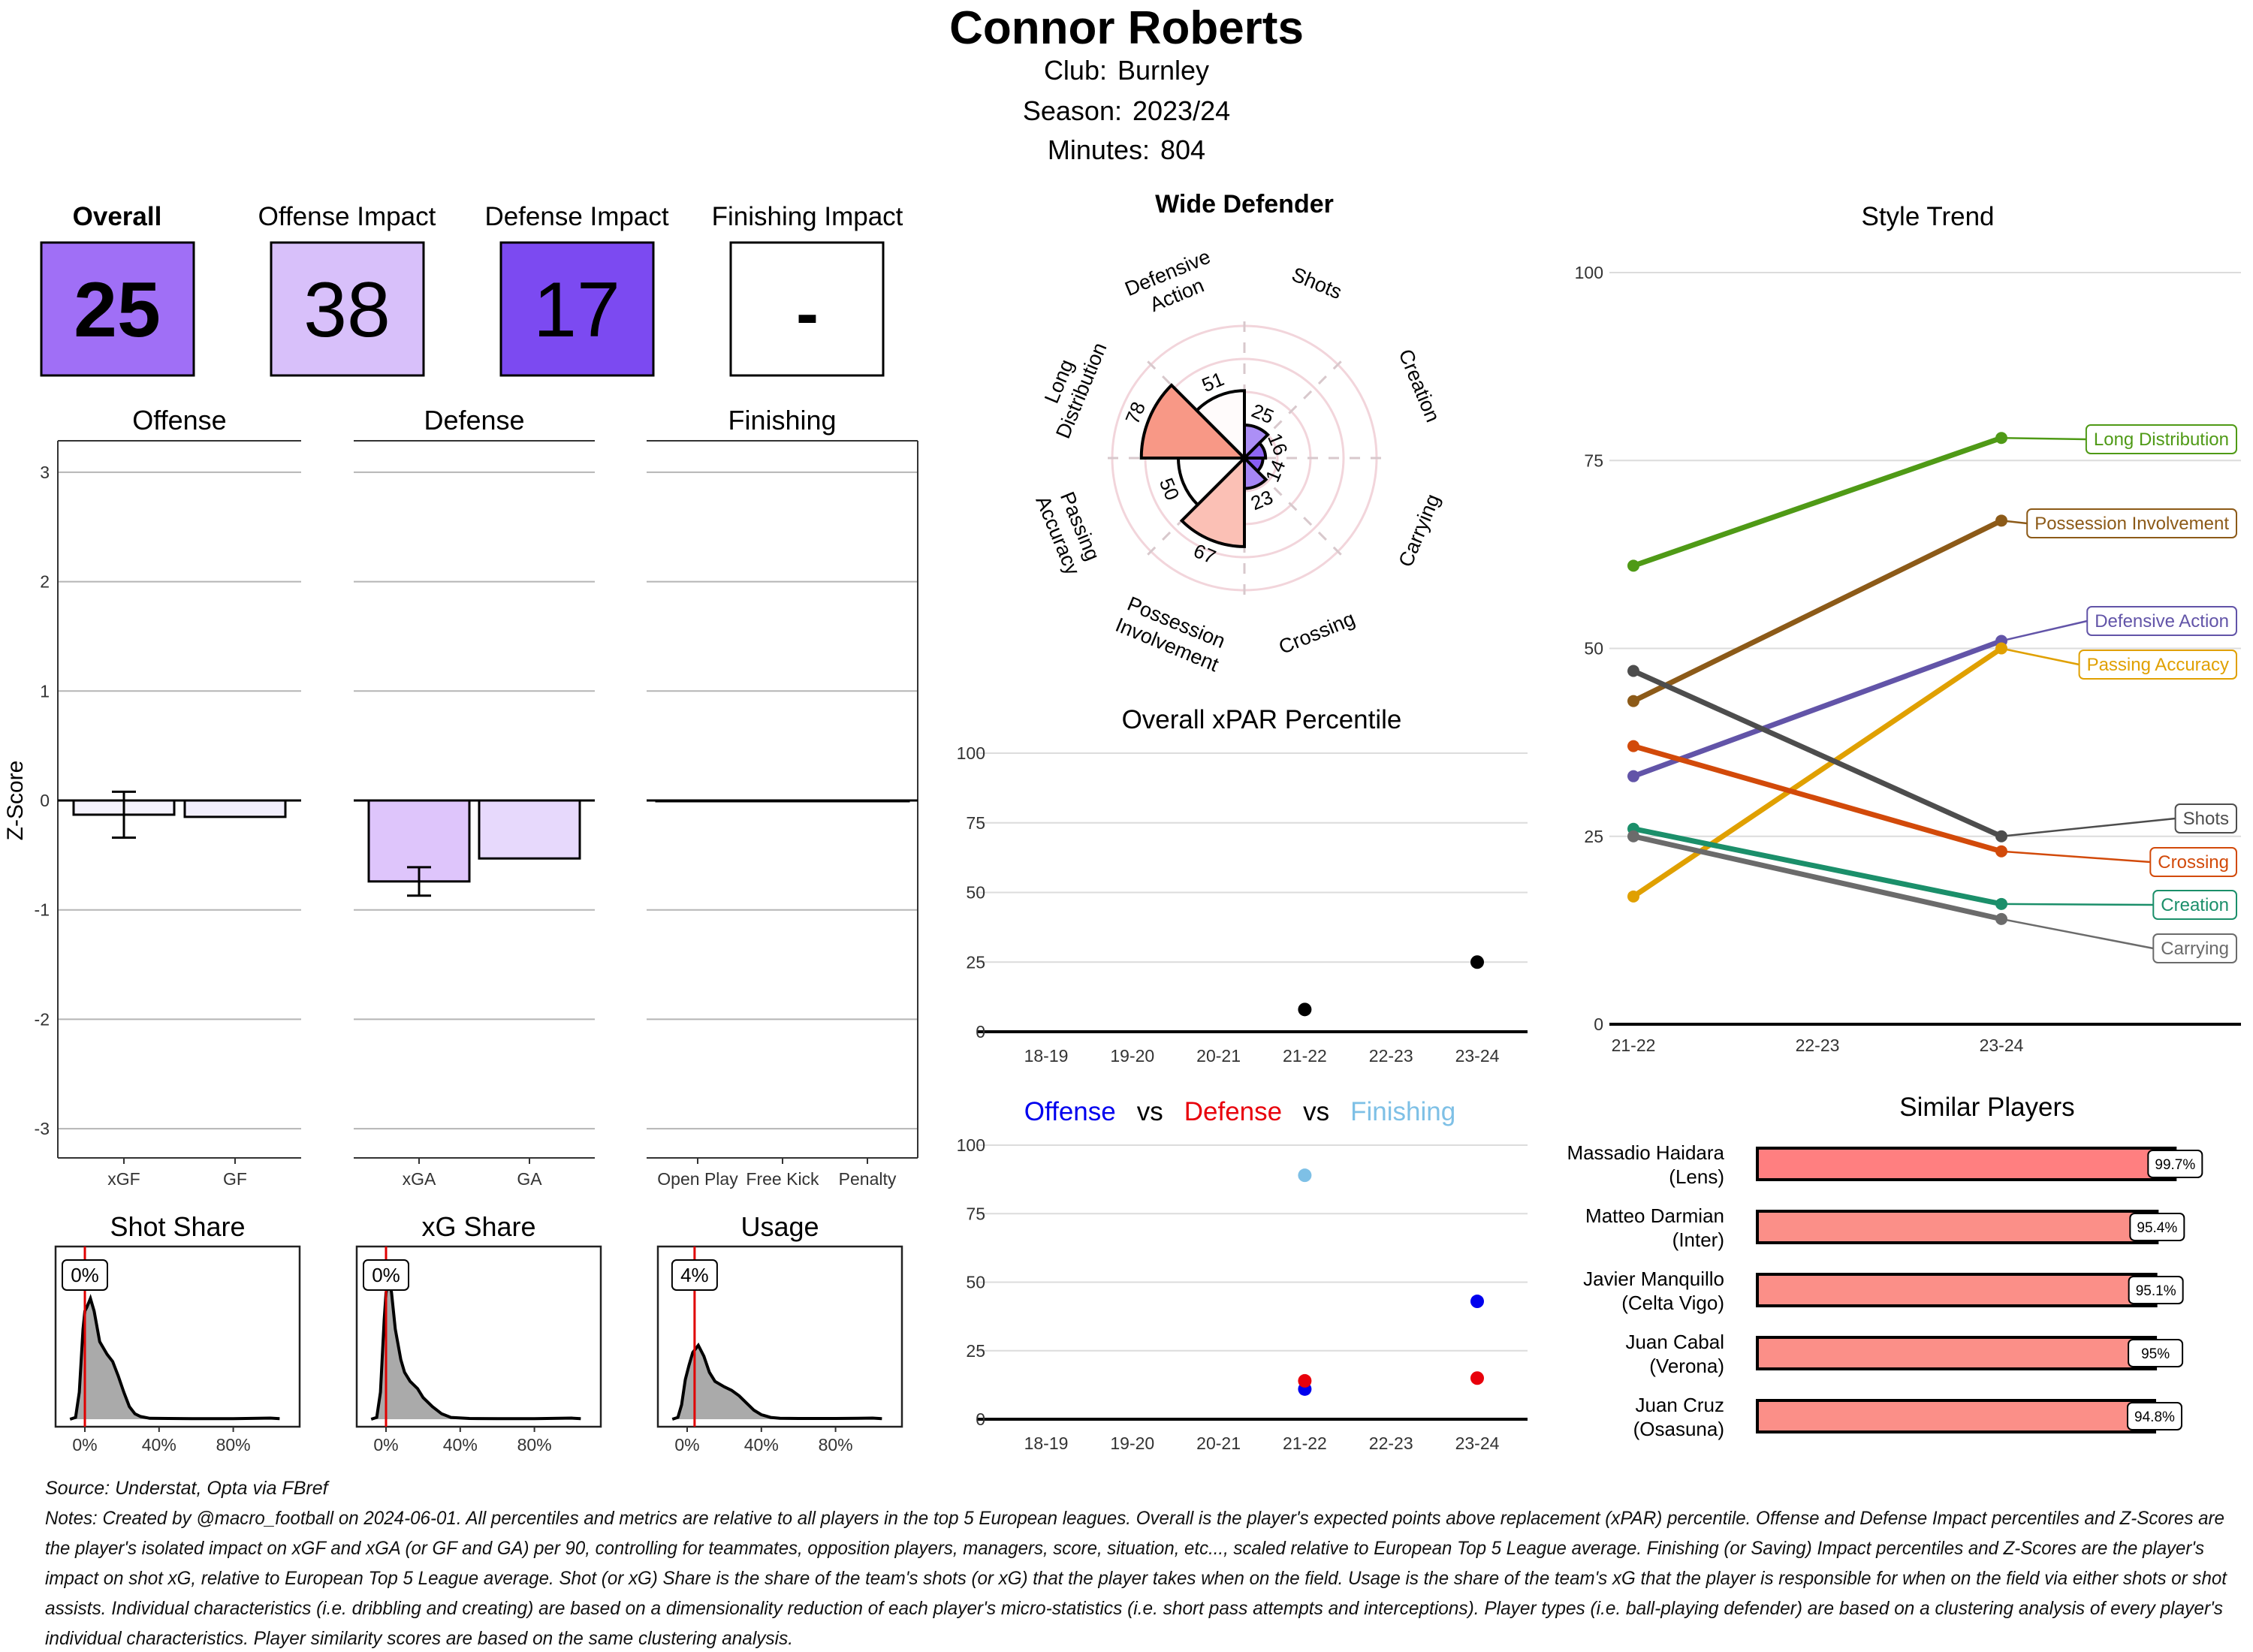 The width and height of the screenshot is (2253, 1652). Describe the element at coordinates (782, 1179) in the screenshot. I see `x-tick-label: Free Kick` at that location.